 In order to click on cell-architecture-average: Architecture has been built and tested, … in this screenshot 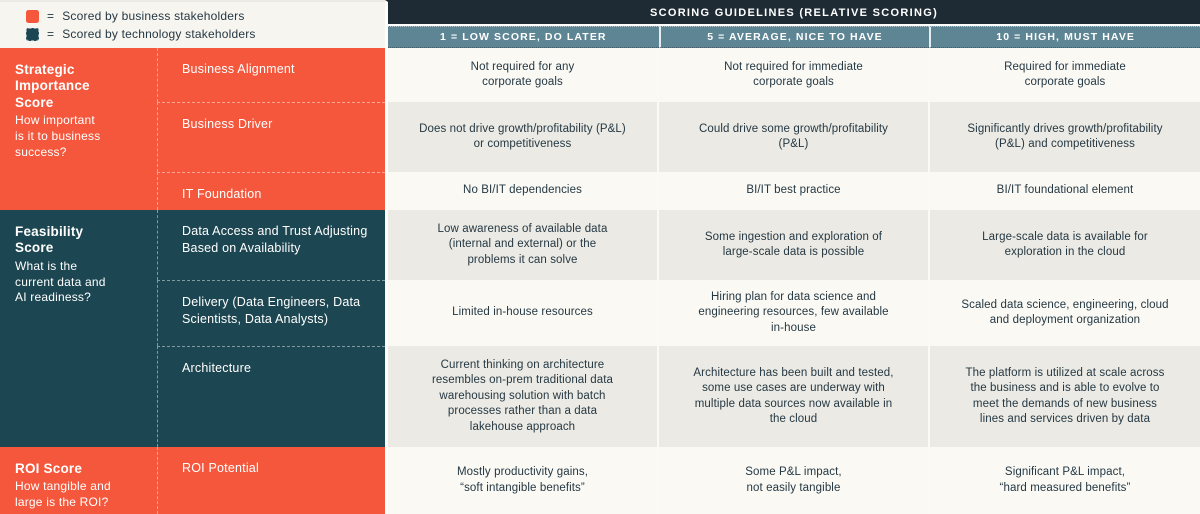, I will do `click(792, 396)`.